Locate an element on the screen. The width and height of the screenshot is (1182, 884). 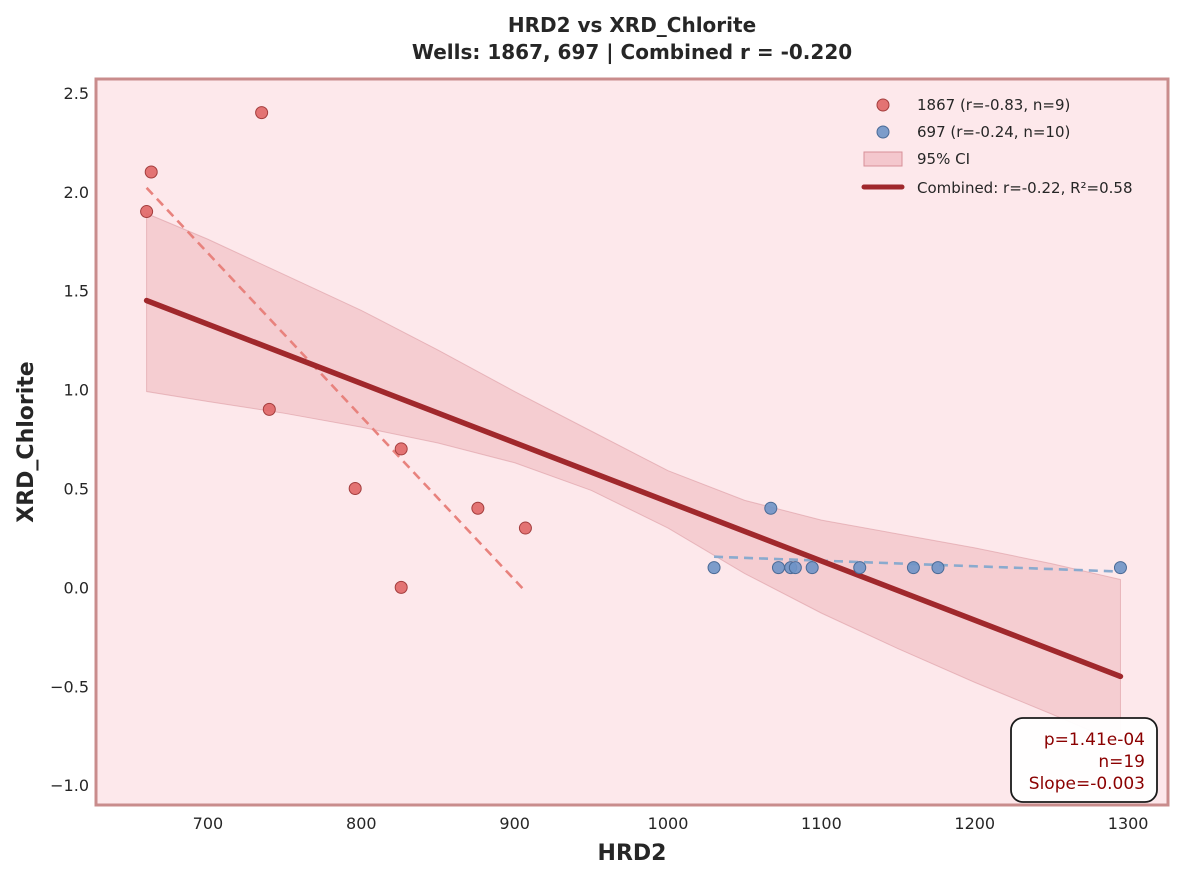
x-tick-label: 1300 is located at coordinates (1128, 823).